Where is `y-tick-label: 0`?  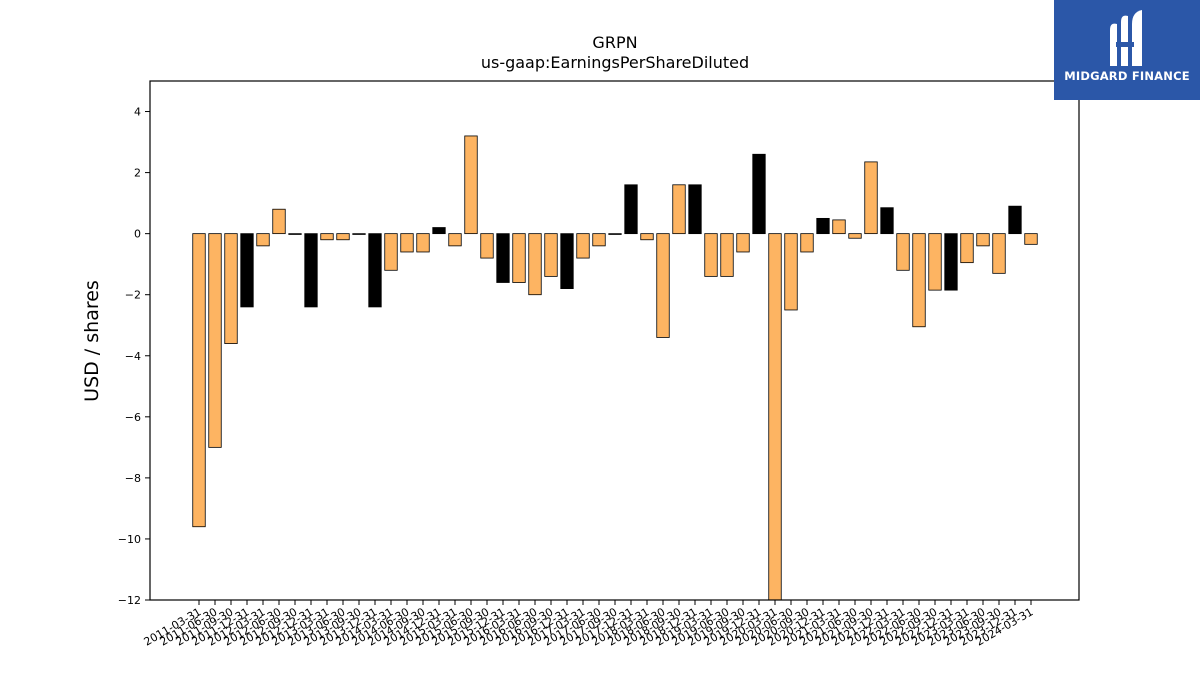
y-tick-label: 0 is located at coordinates (137, 234).